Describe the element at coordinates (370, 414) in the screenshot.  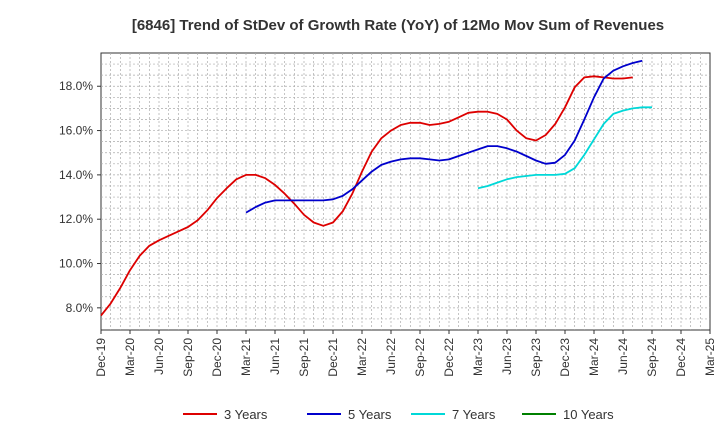
I see `legend-label-5-years: 5 Years` at that location.